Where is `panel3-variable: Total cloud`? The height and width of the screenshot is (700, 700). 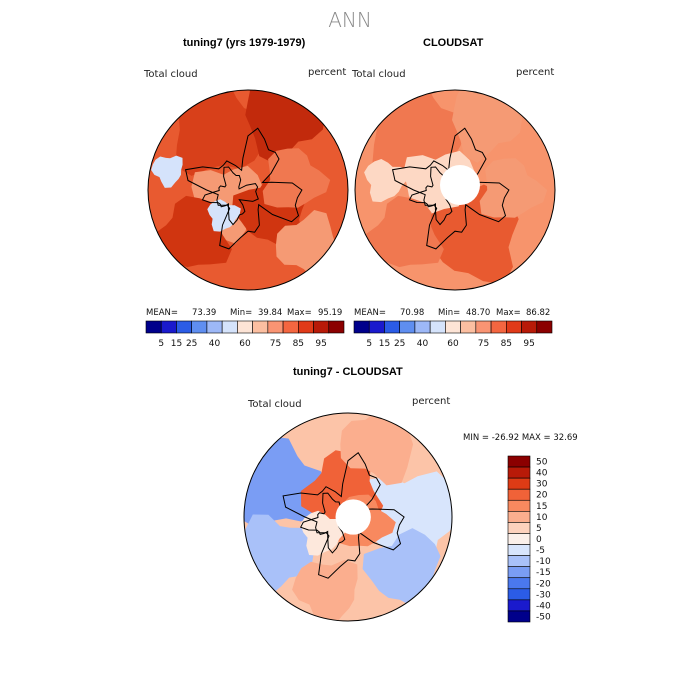
panel3-variable: Total cloud is located at coordinates (275, 404).